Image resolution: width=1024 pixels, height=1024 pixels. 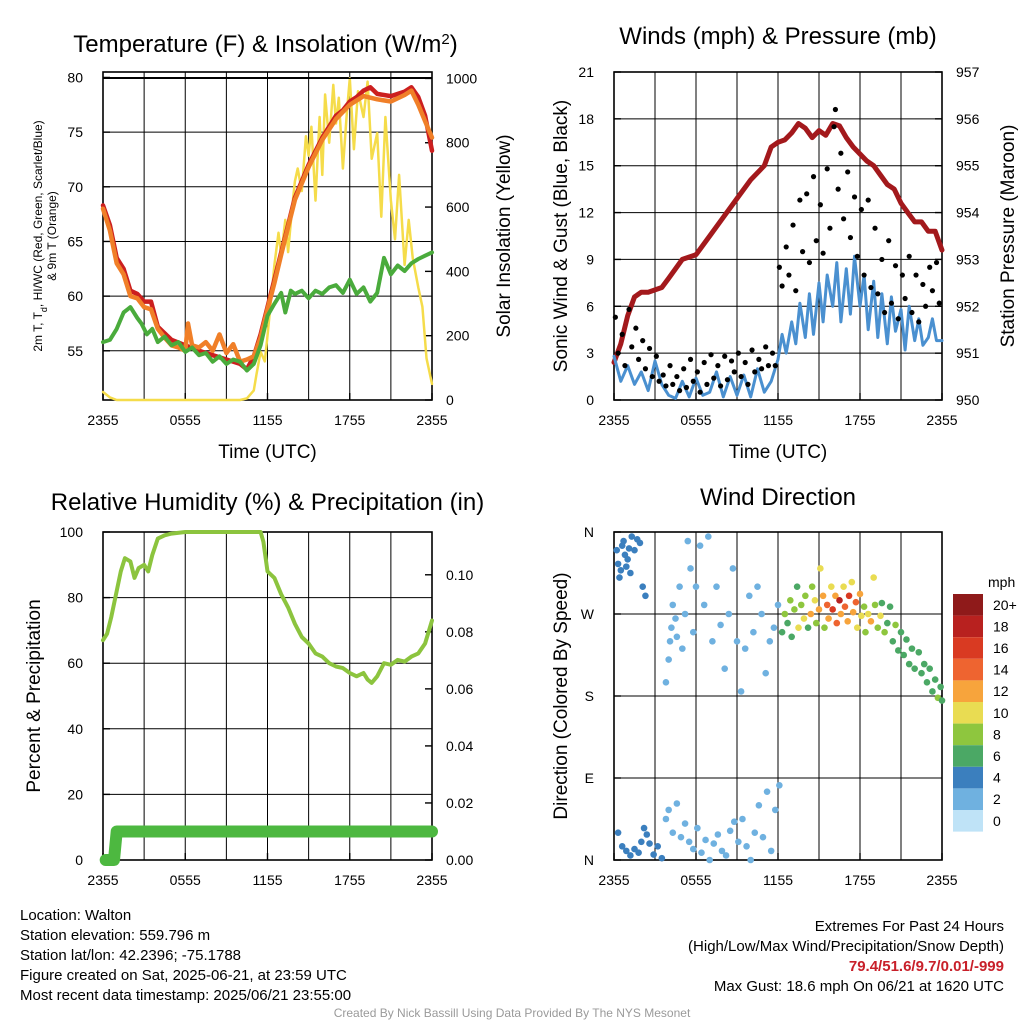 What do you see at coordinates (586, 213) in the screenshot?
I see `y-tick-label-left: 12` at bounding box center [586, 213].